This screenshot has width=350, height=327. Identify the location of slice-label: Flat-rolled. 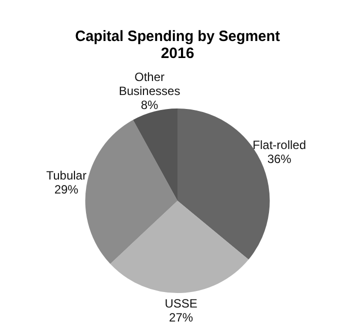
(279, 145).